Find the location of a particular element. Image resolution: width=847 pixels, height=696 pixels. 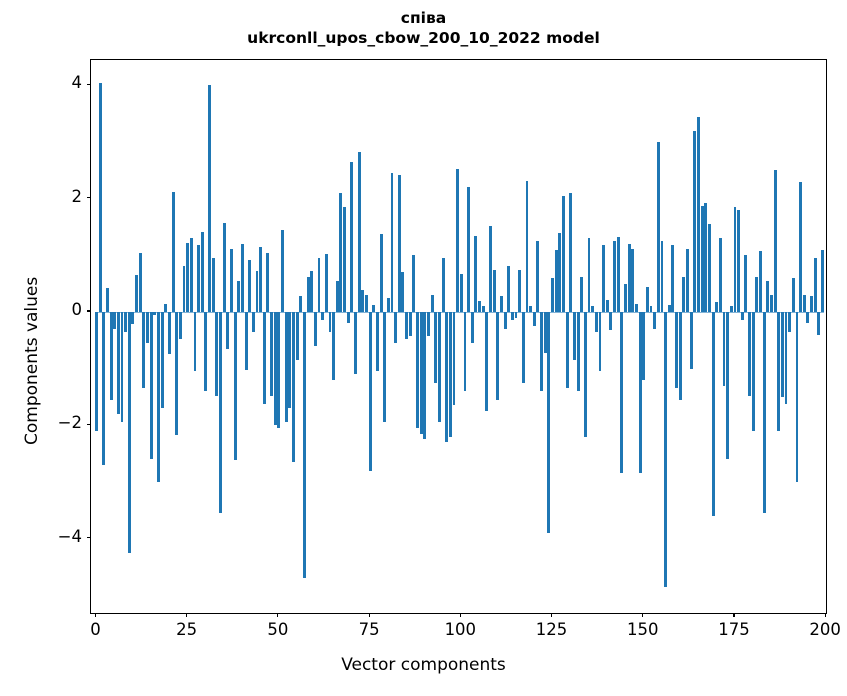

zero-baseline is located at coordinates (459, 312).